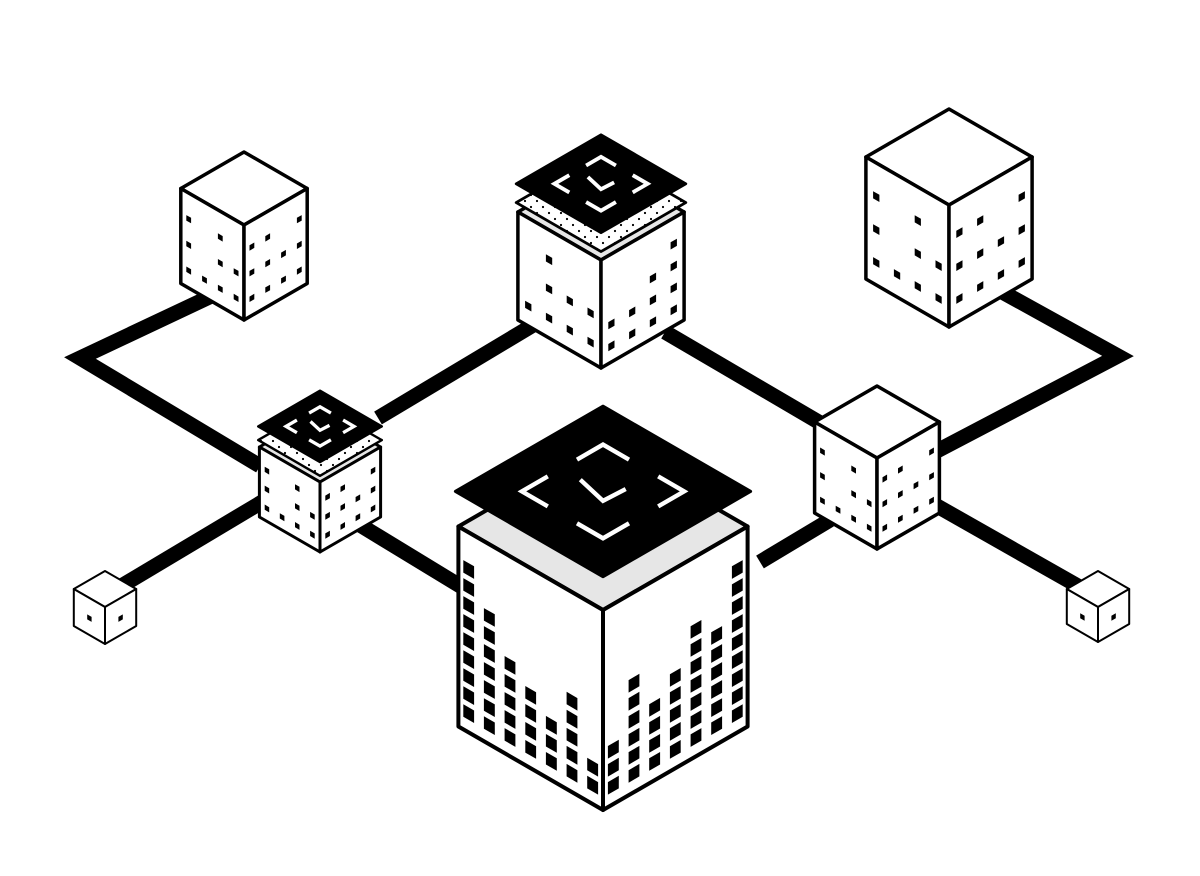 The width and height of the screenshot is (1200, 876). Describe the element at coordinates (600, 183) in the screenshot. I see `check-mark-icon` at that location.